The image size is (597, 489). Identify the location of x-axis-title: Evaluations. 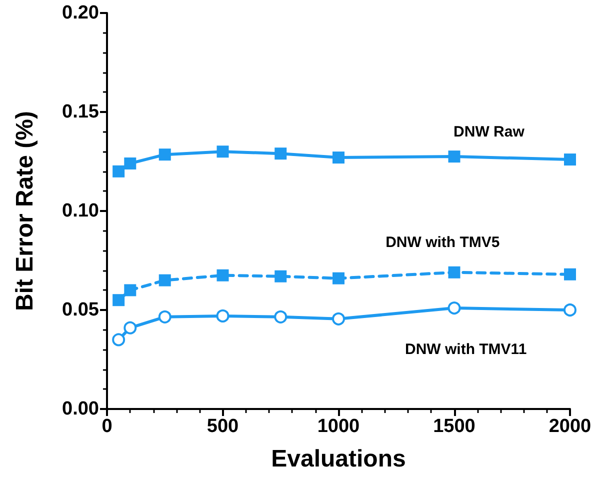
(338, 459).